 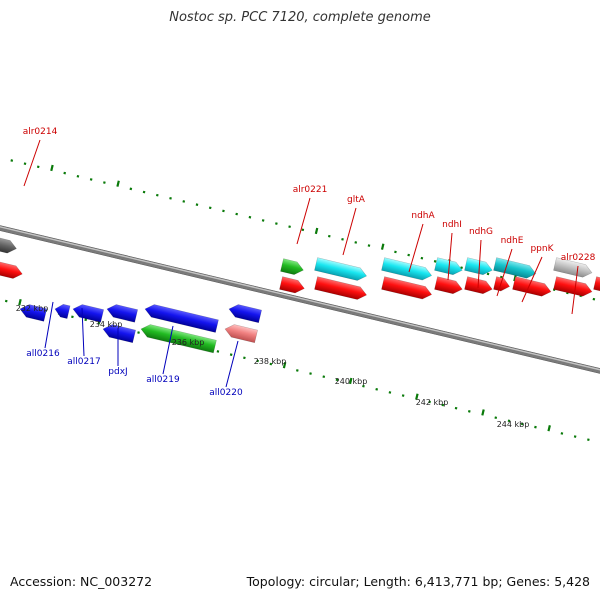 What do you see at coordinates (356, 200) in the screenshot?
I see `gene-label-forward: gltA` at bounding box center [356, 200].